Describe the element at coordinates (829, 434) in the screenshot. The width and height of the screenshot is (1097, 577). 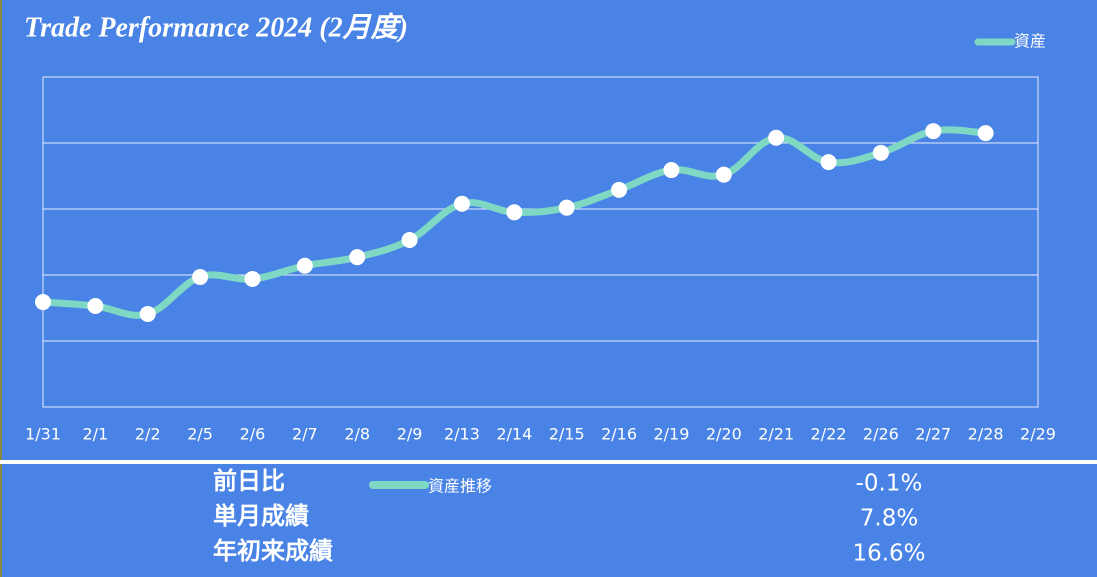
I see `x-tick-label: 2/22` at that location.